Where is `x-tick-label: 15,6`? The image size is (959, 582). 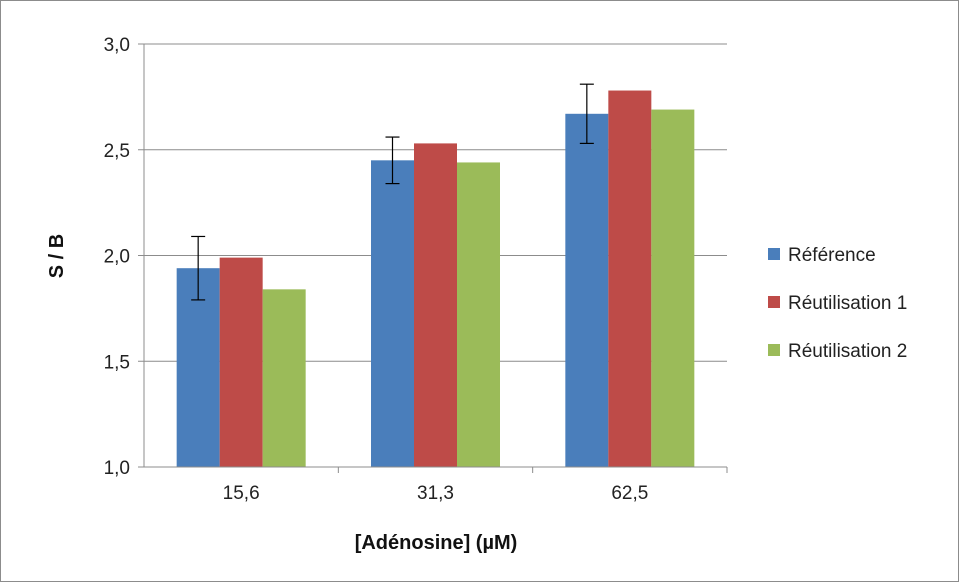 x-tick-label: 15,6 is located at coordinates (241, 493).